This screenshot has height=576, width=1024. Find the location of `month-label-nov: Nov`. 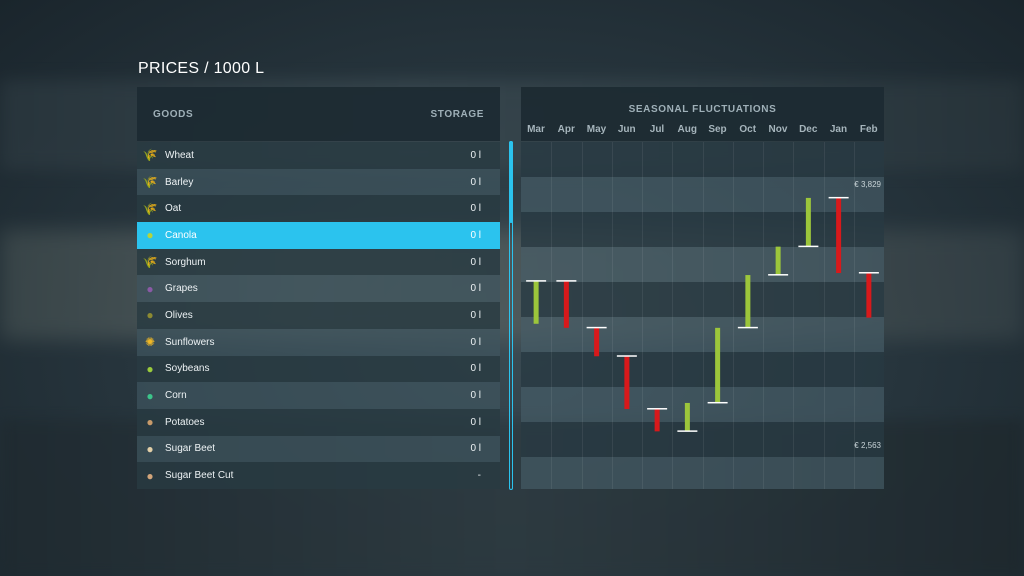

month-label-nov: Nov is located at coordinates (778, 129).